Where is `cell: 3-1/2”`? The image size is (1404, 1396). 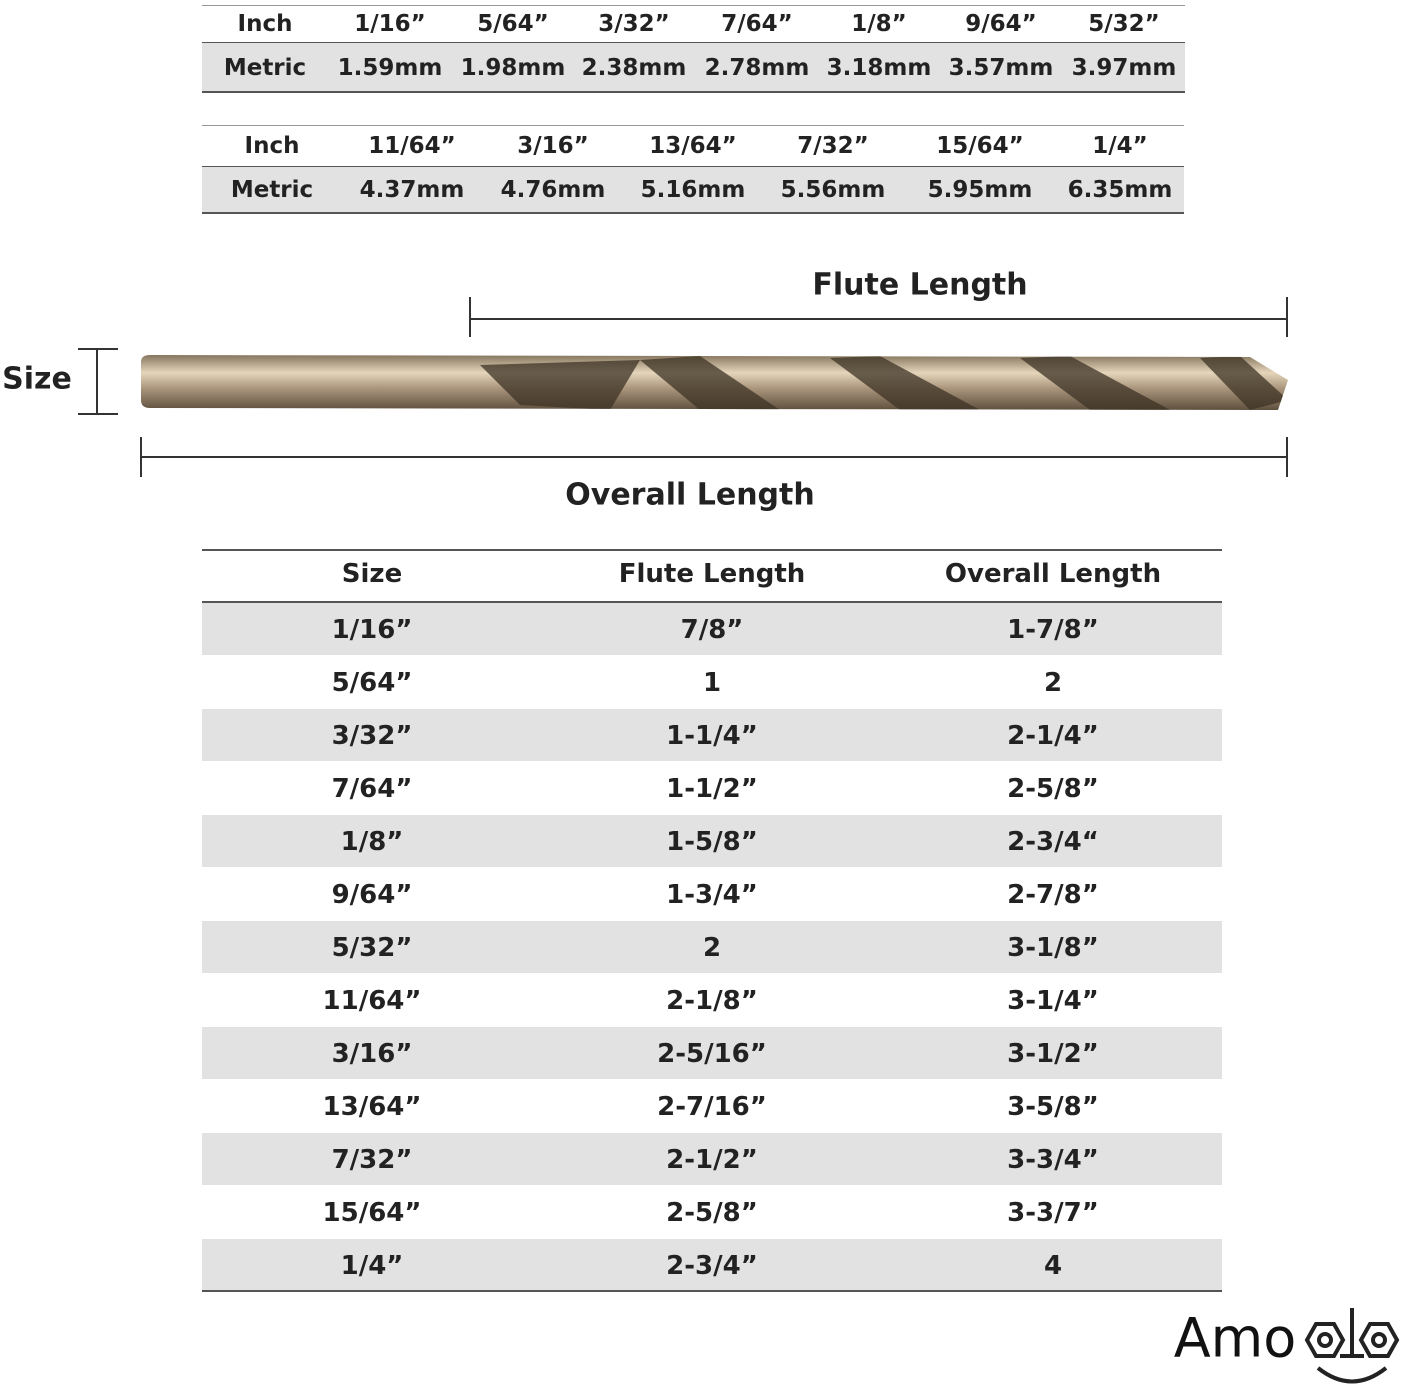
cell: 3-1/2” is located at coordinates (1053, 1053).